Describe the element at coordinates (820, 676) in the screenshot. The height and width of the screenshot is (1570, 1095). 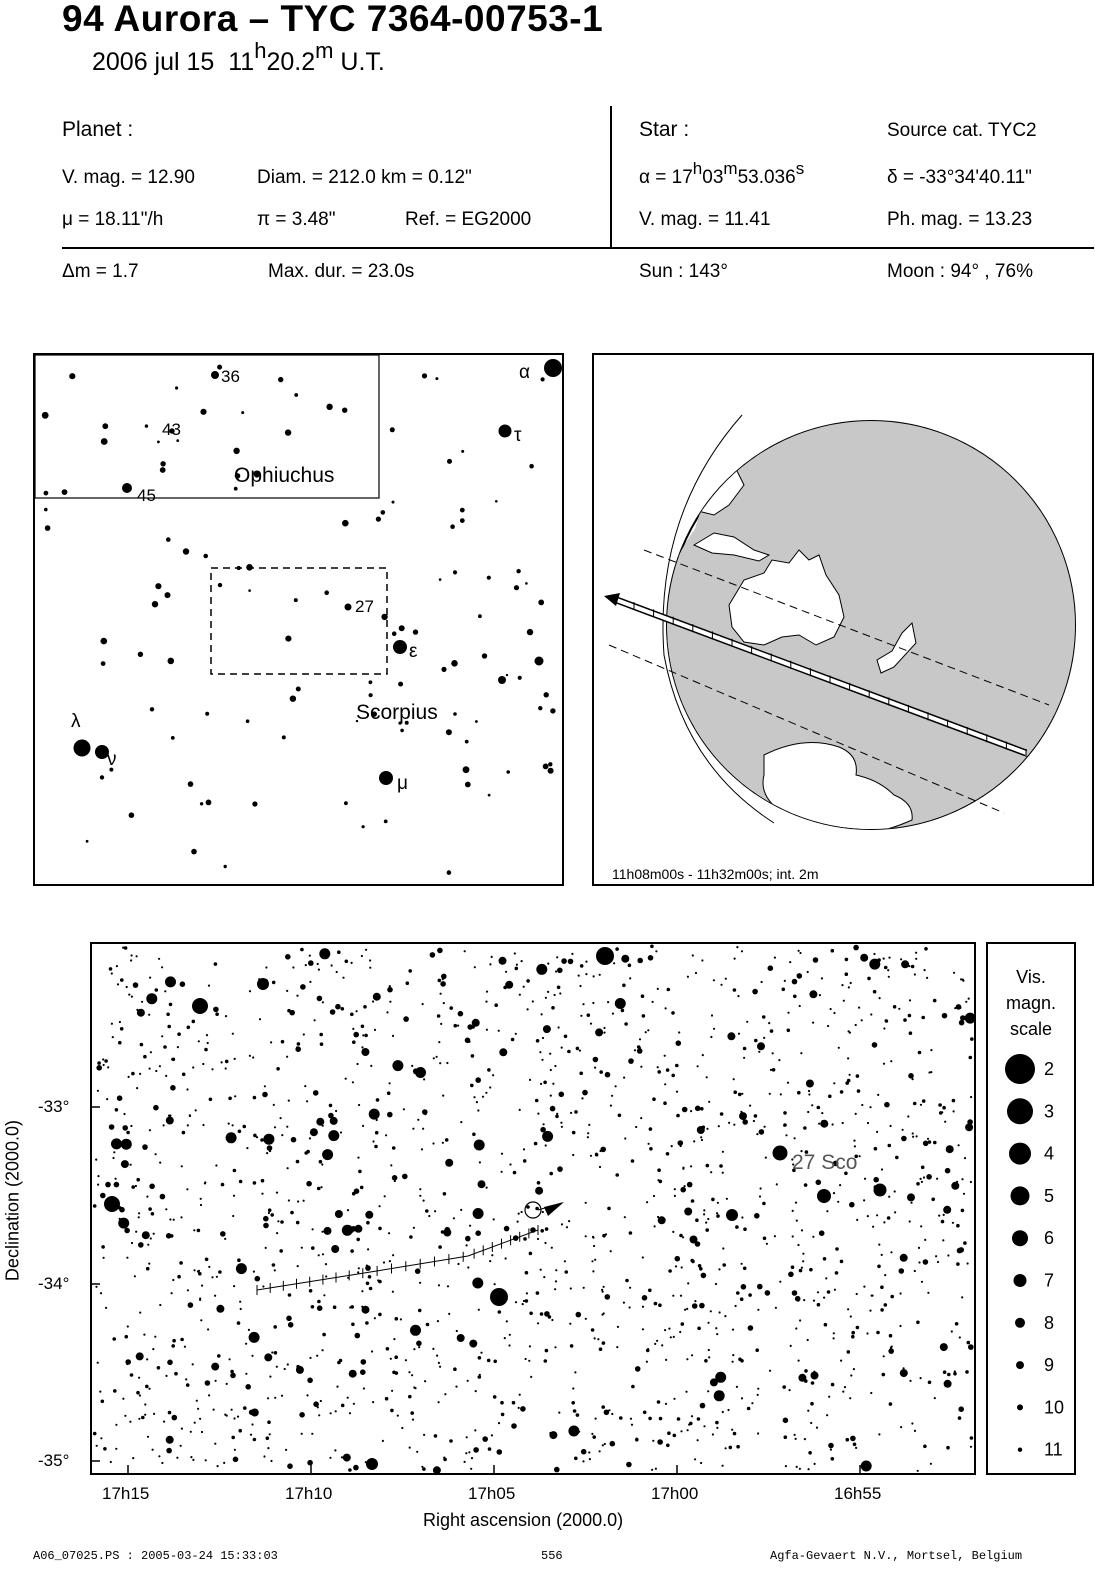
I see `shadow-path-inner` at that location.